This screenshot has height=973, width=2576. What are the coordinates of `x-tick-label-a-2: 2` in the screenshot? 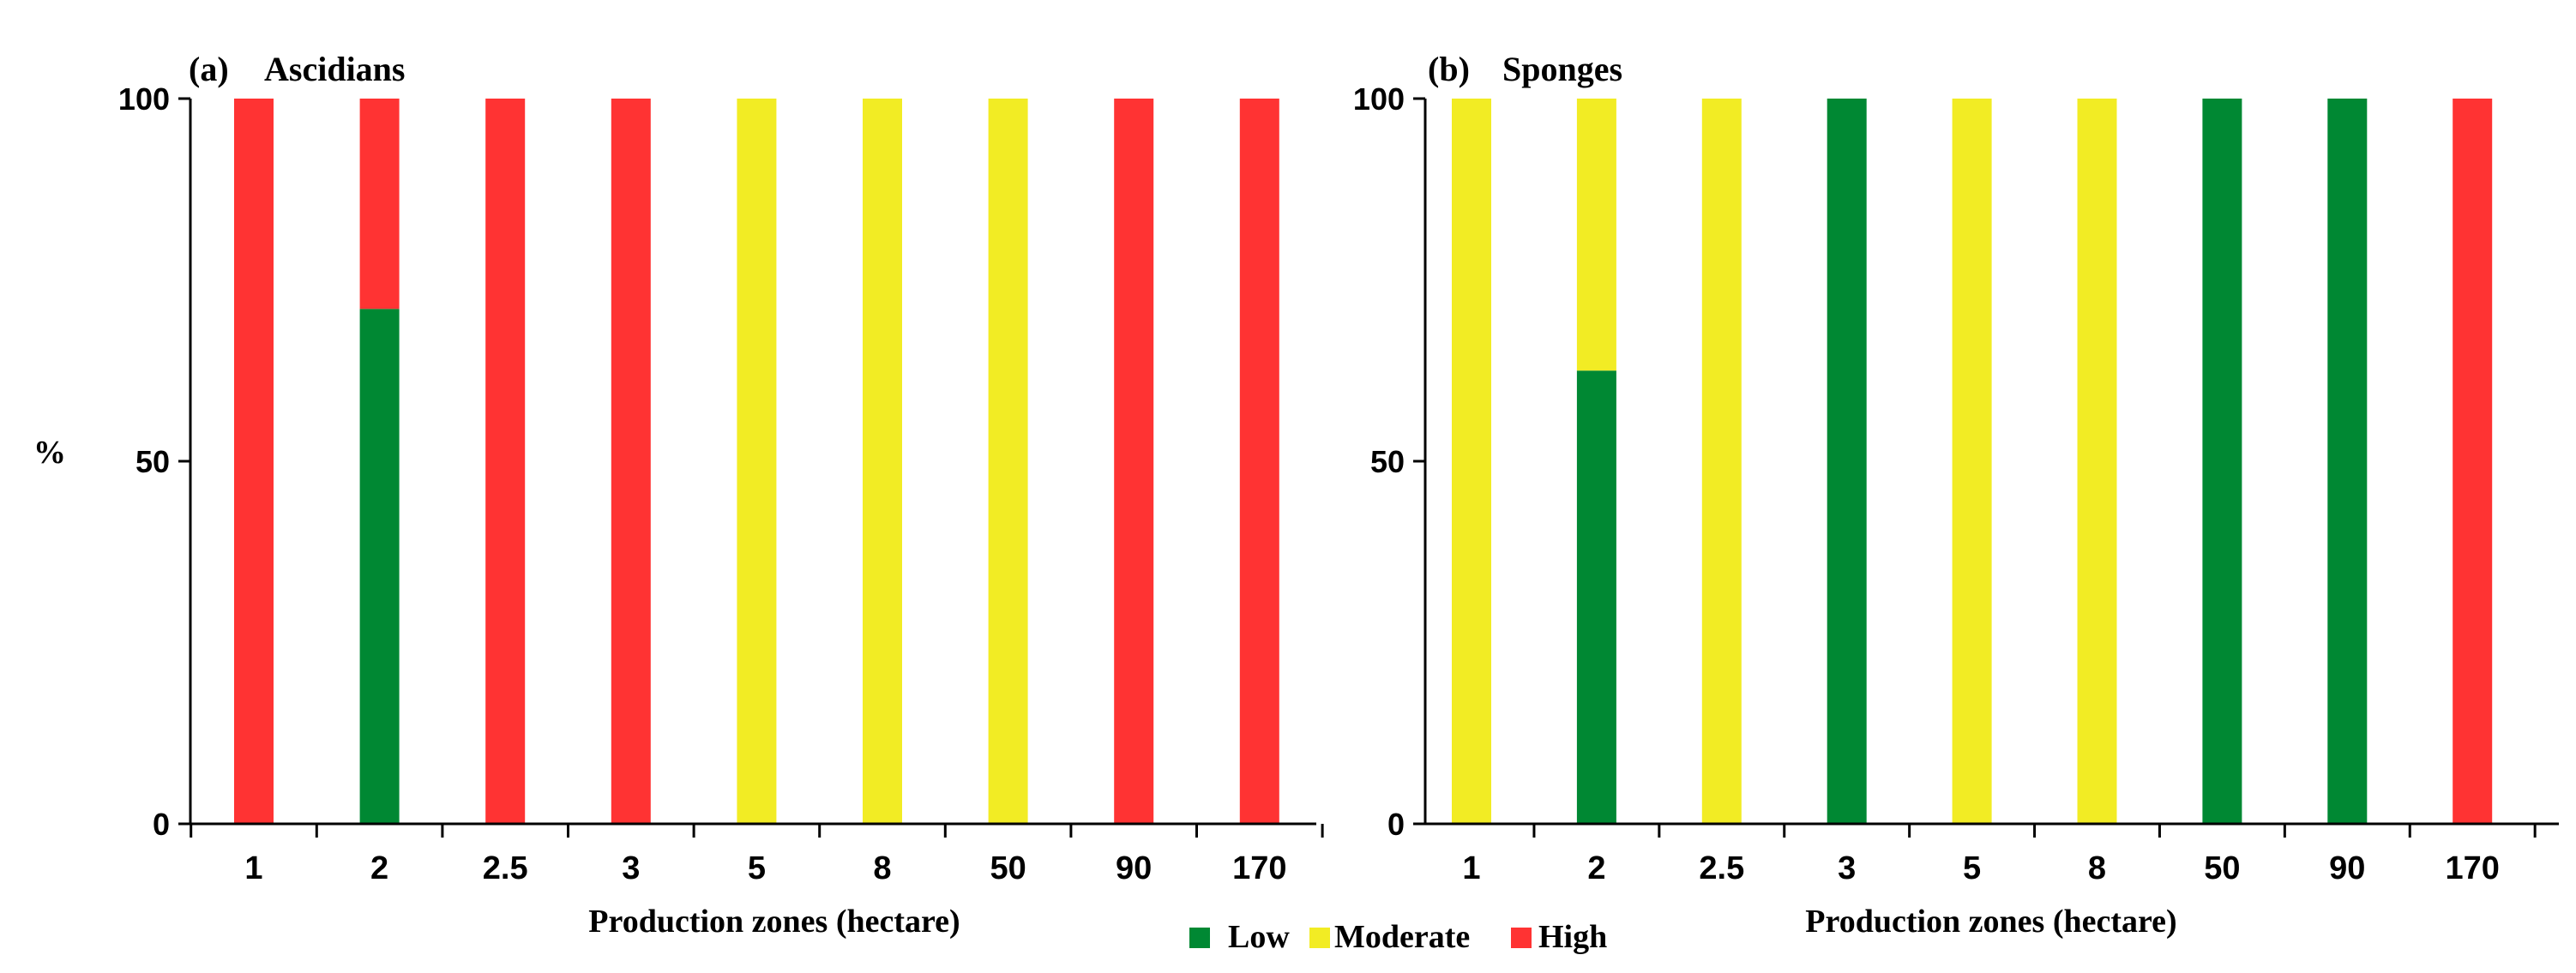 It's located at (379, 868).